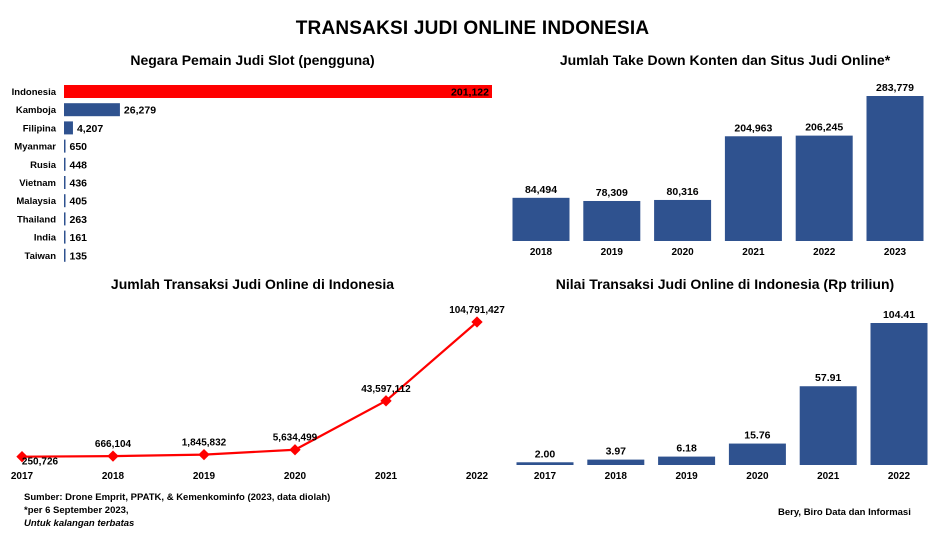  What do you see at coordinates (895, 88) in the screenshot?
I see `bar-value-label: 283,779` at bounding box center [895, 88].